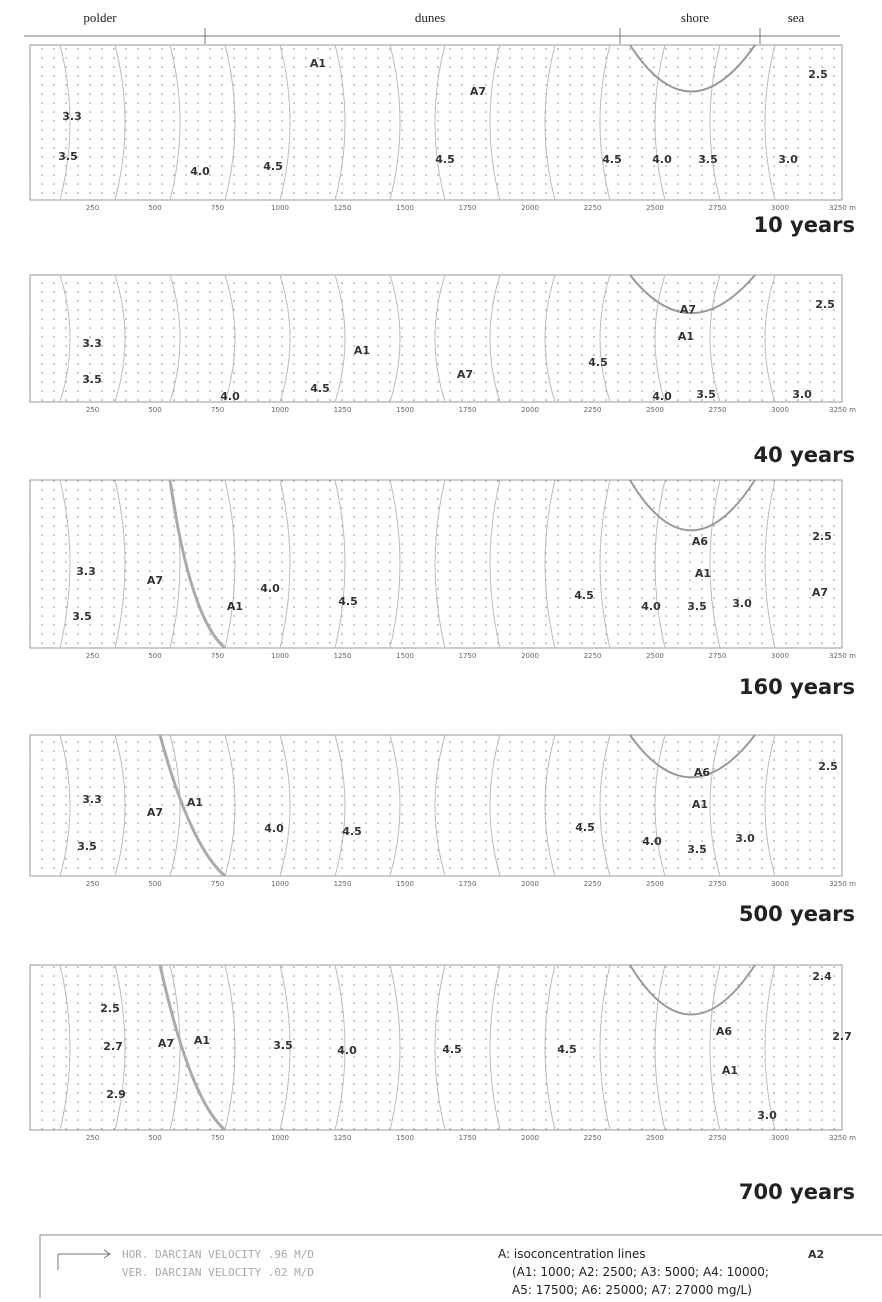 The height and width of the screenshot is (1302, 882). I want to click on x-tick-label: 500, so click(154, 1138).